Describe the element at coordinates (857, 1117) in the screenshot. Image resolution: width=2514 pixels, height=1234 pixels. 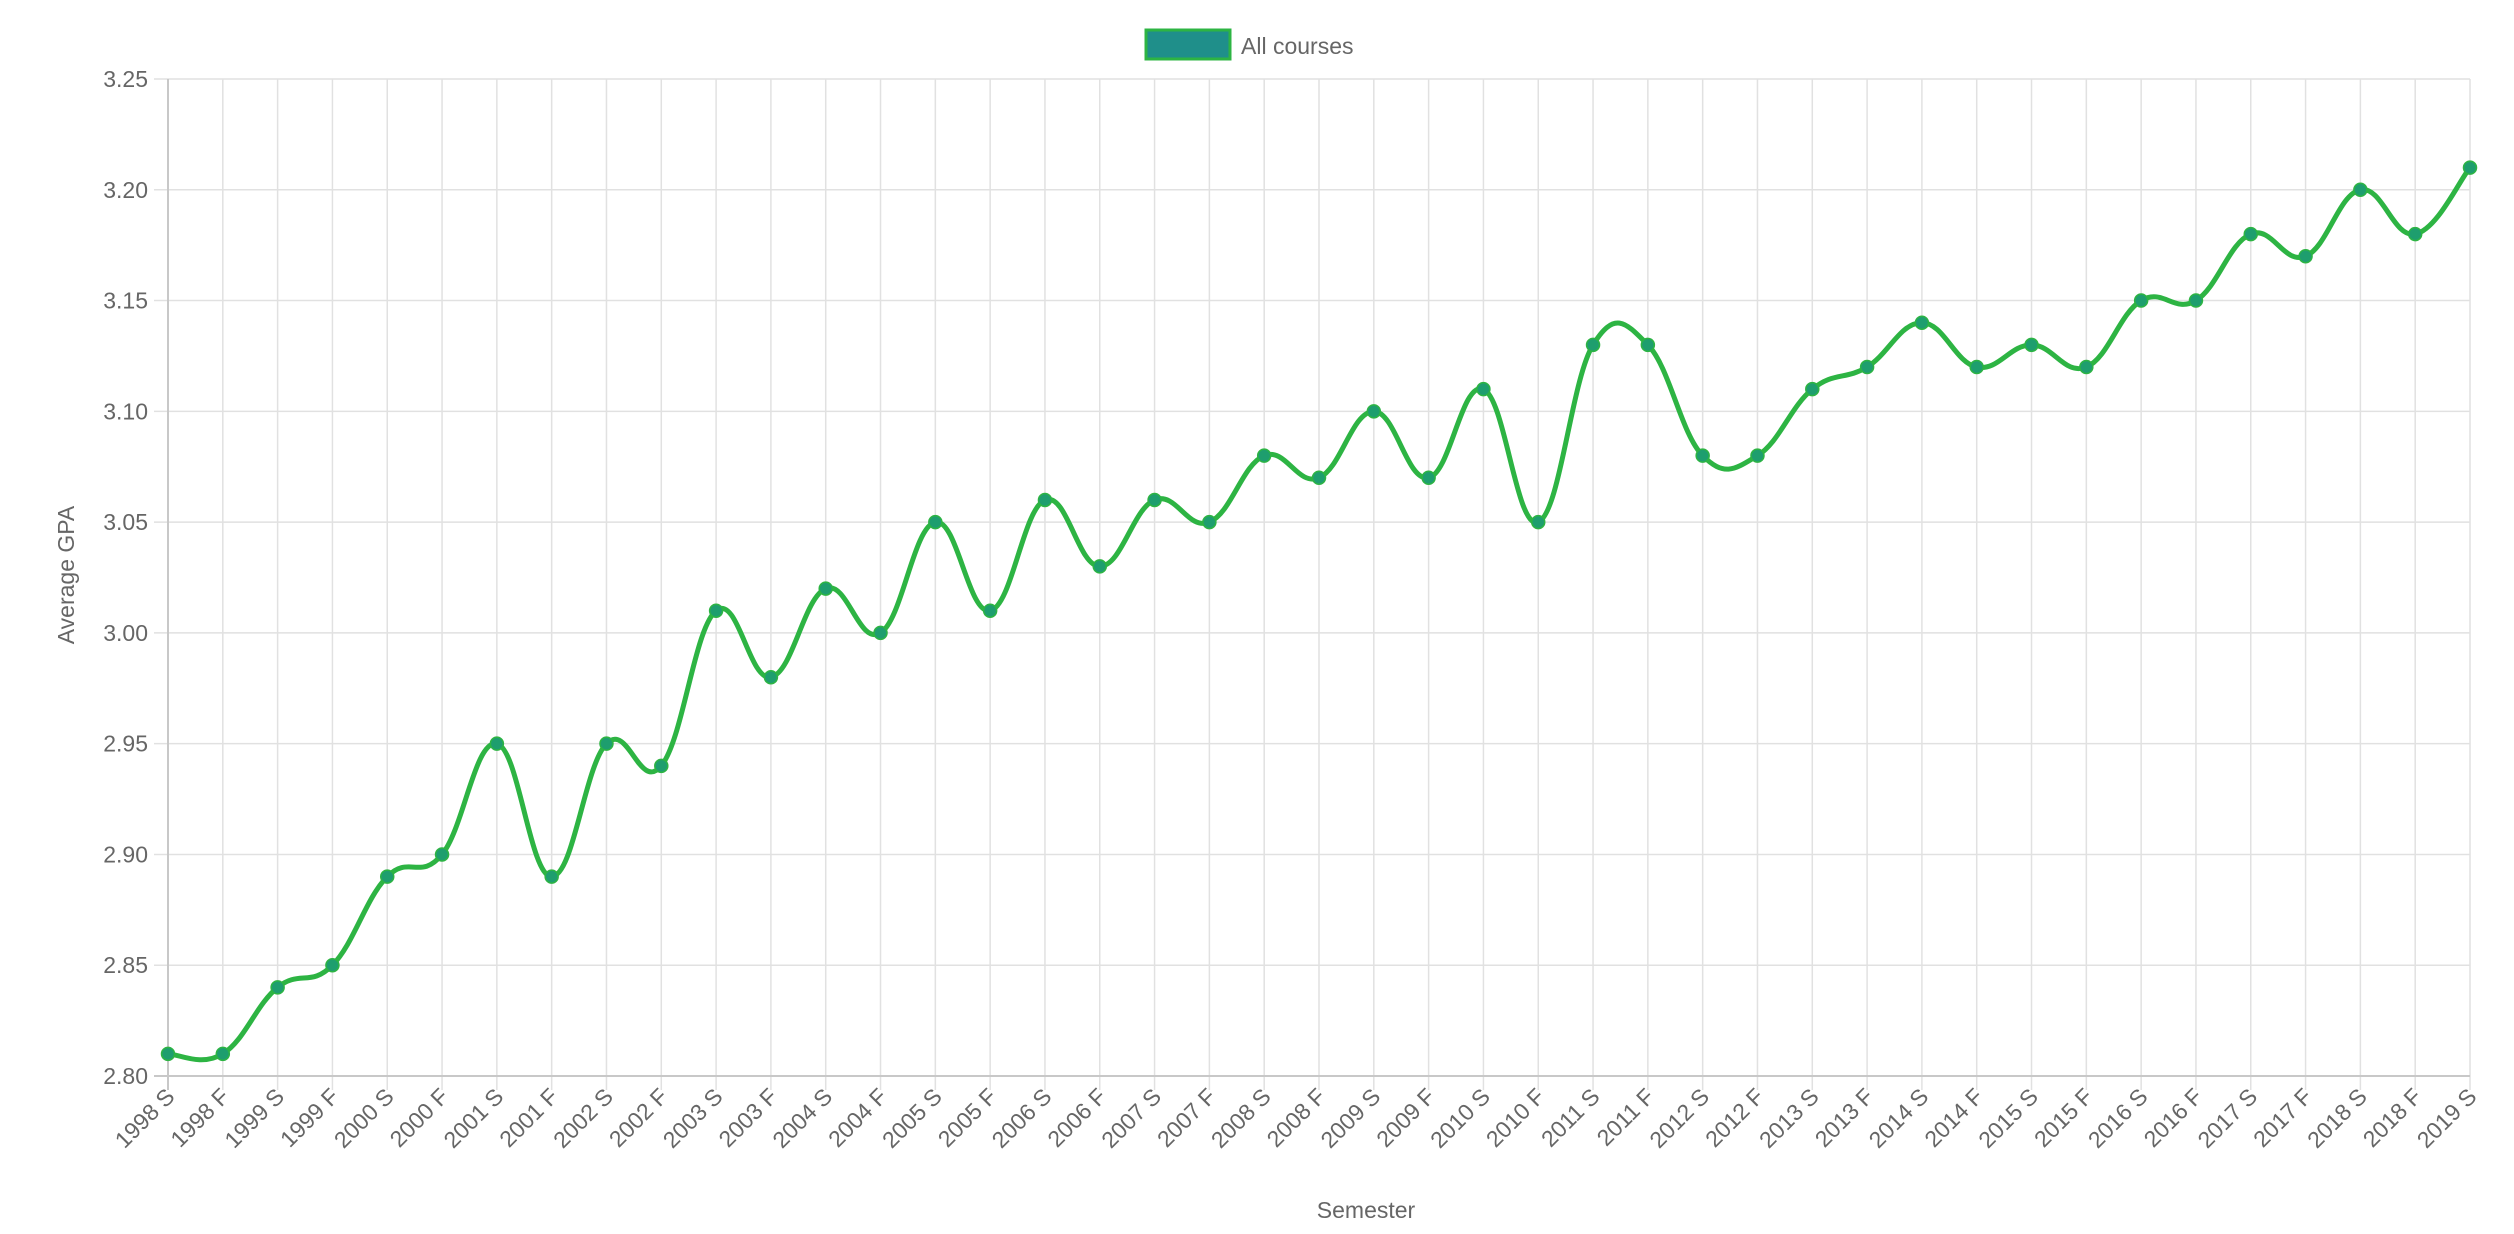
I see `x-tick-label: 2004 F` at that location.